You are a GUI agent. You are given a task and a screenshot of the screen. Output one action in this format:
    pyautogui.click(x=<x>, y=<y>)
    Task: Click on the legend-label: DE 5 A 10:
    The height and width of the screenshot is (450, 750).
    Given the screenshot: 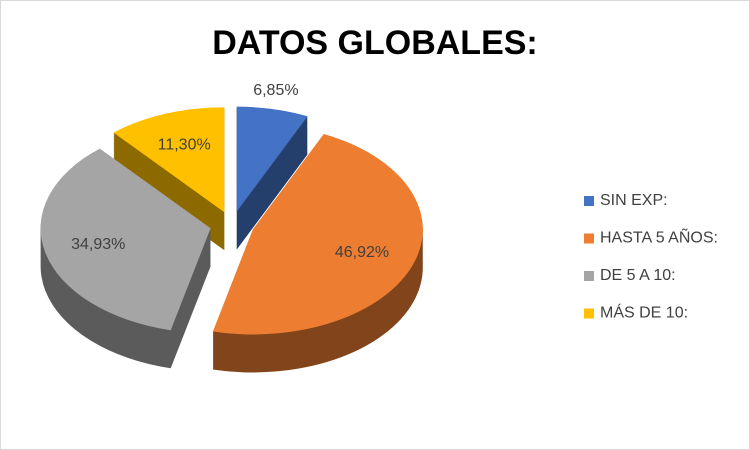 What is the action you would take?
    pyautogui.click(x=638, y=275)
    